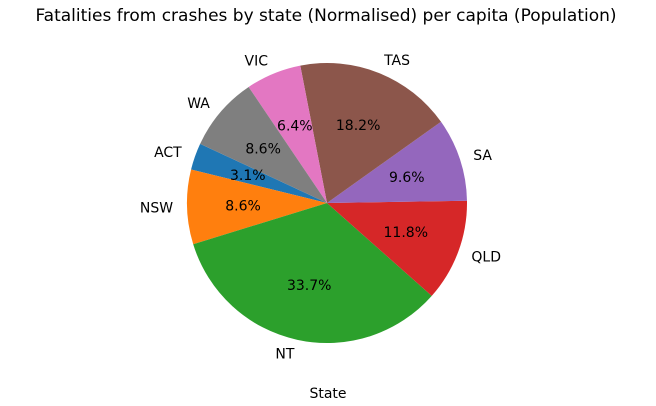 Image resolution: width=656 pixels, height=406 pixels. Describe the element at coordinates (406, 233) in the screenshot. I see `pie-percent-qld: 11.8%` at that location.